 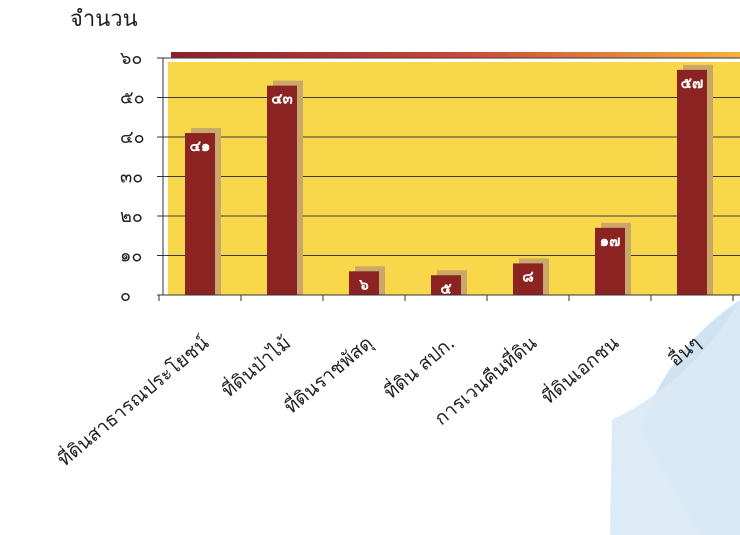 What do you see at coordinates (131, 216) in the screenshot?
I see `y-tick-label: ๒๐` at bounding box center [131, 216].